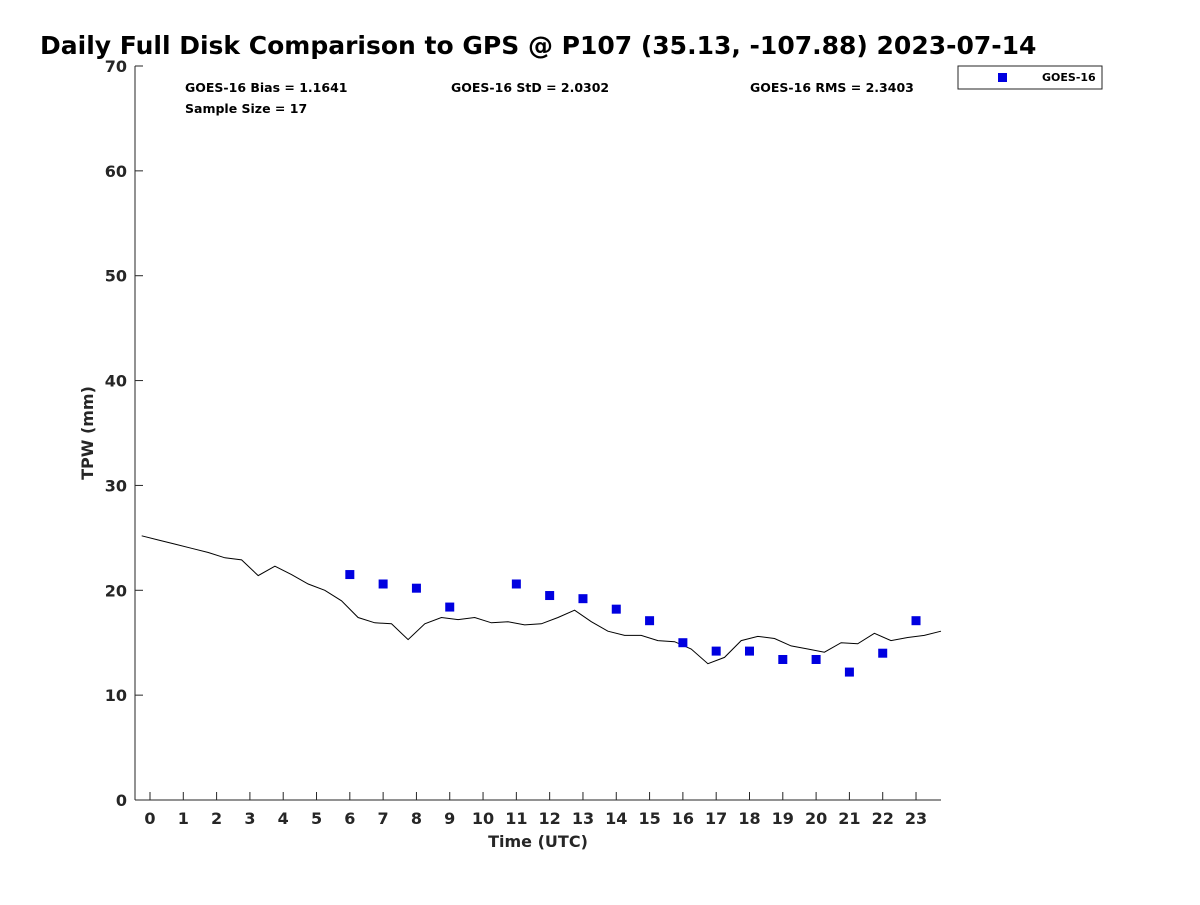  Describe the element at coordinates (283, 818) in the screenshot. I see `x-tick-label: 4` at that location.